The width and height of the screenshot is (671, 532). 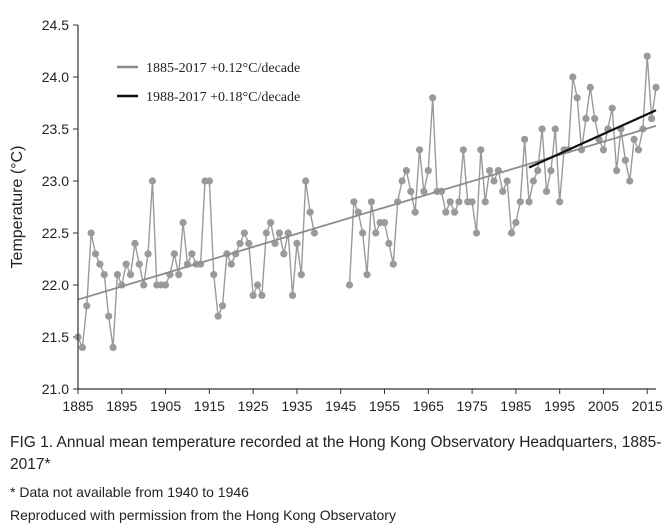 I want to click on x-tick-label: 1985, so click(x=515, y=406).